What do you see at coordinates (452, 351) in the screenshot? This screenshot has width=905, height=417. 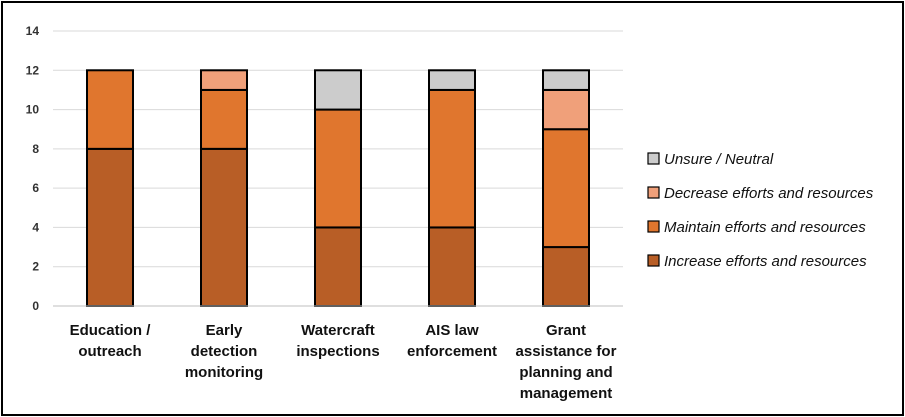 I see `x-category-label-line: enforcement` at bounding box center [452, 351].